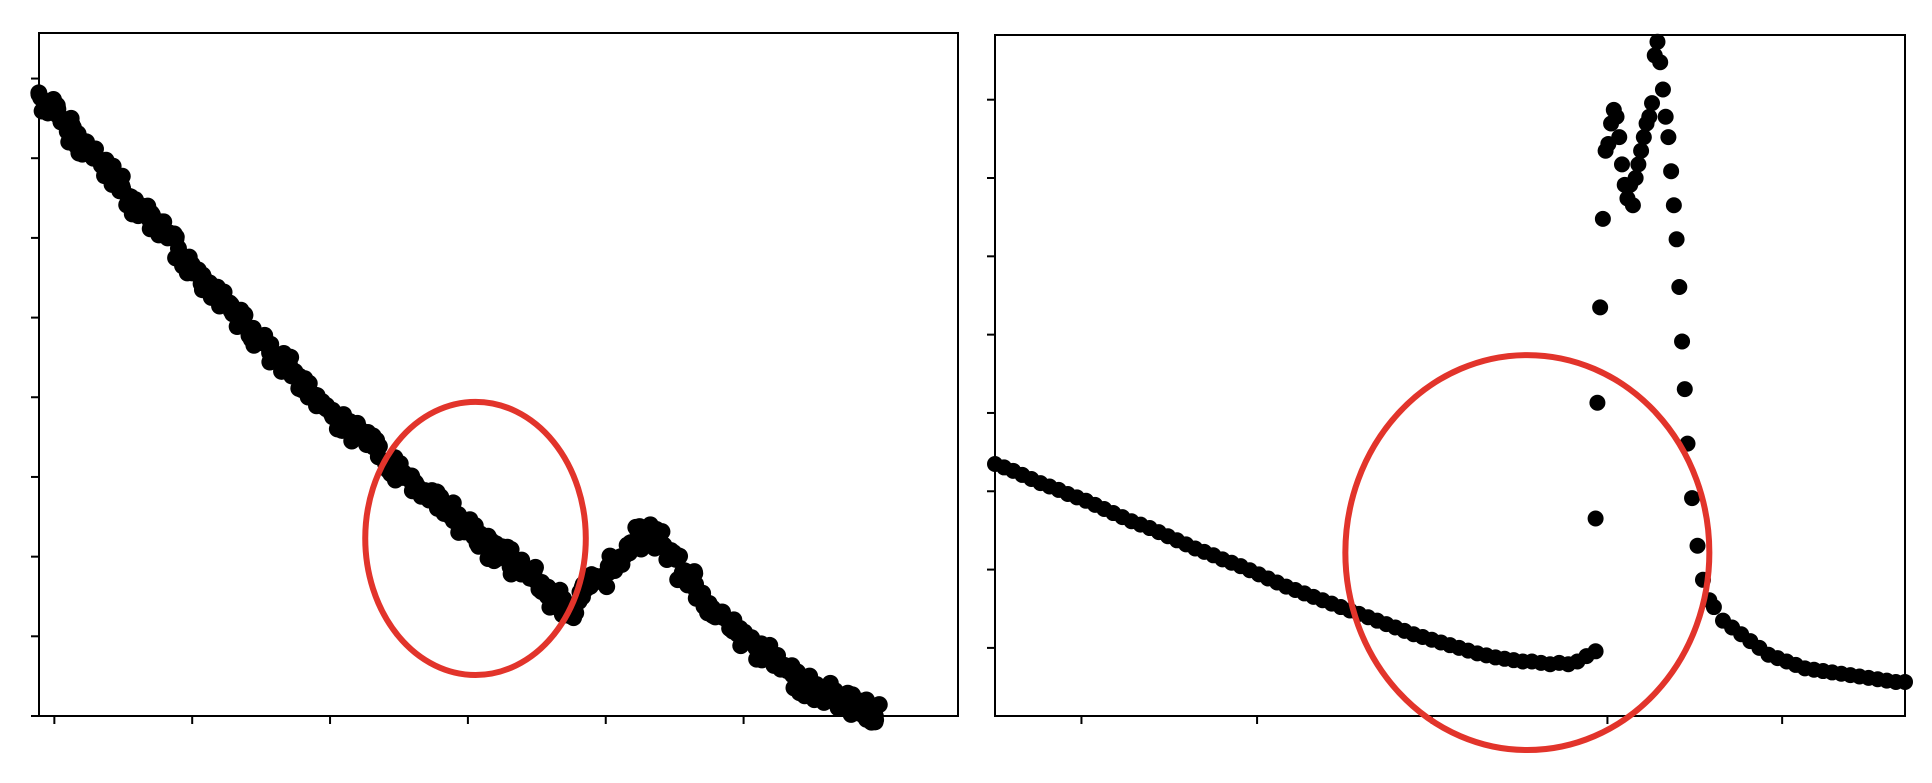 The width and height of the screenshot is (1932, 783). What do you see at coordinates (35, 397) in the screenshot?
I see `left-y-ticks` at bounding box center [35, 397].